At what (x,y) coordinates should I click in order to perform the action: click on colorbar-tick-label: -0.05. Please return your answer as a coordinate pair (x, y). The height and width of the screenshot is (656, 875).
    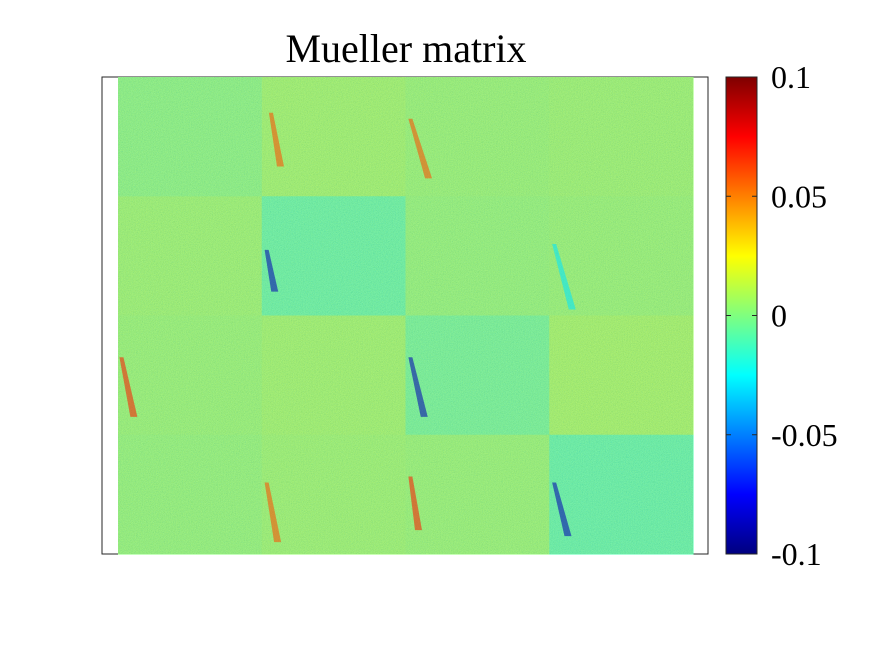
    Looking at the image, I should click on (804, 435).